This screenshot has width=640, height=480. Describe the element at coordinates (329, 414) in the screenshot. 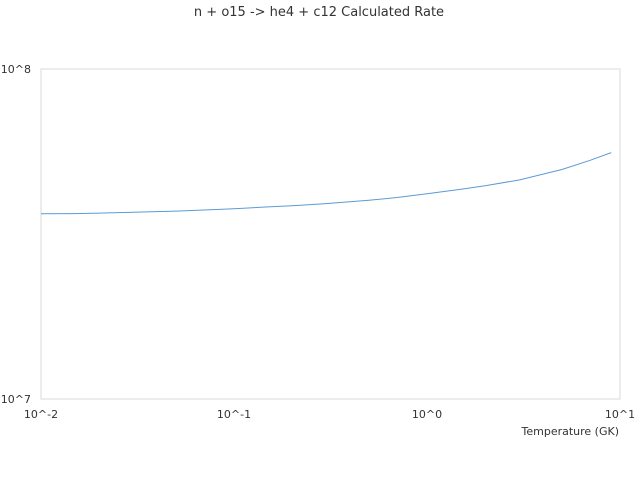

I see `x-axis-ticks: 10^-2 10^-1 10^0 10^1` at that location.